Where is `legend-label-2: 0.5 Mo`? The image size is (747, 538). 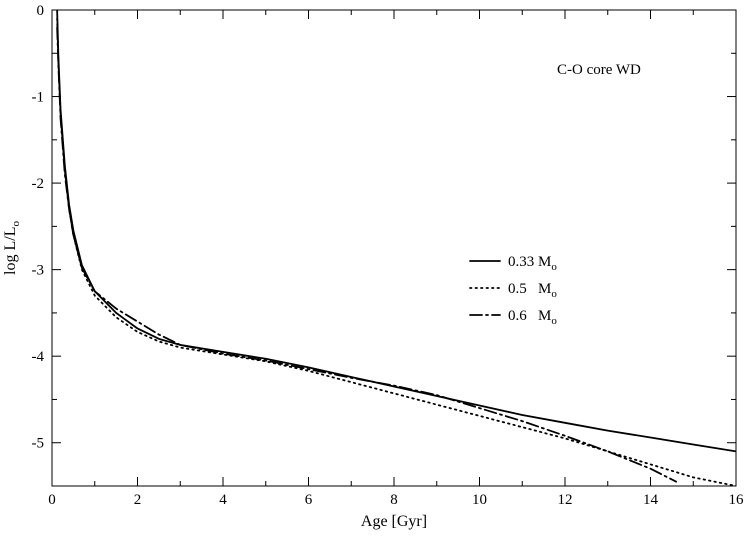
legend-label-2: 0.5 Mo is located at coordinates (532, 290).